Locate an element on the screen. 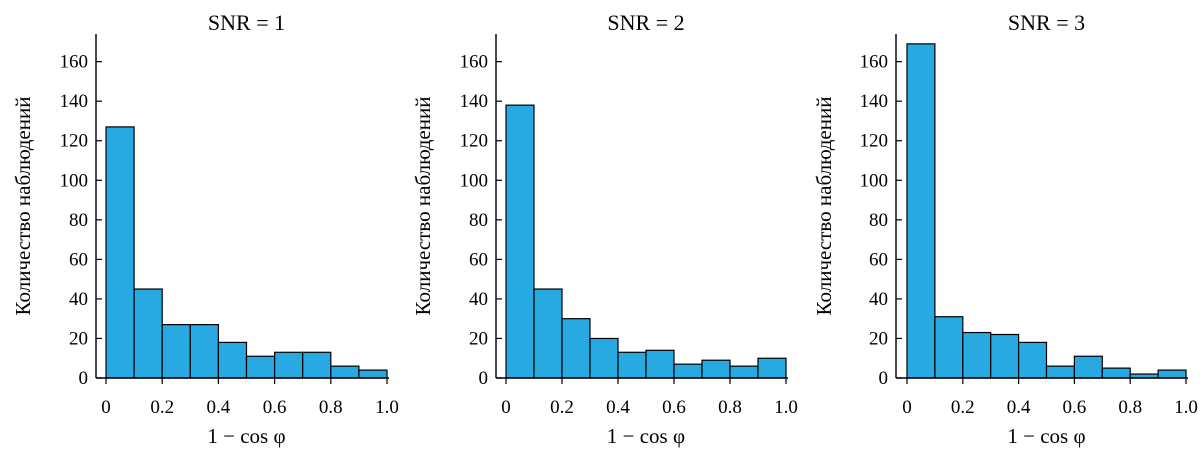 This screenshot has height=450, width=1203. chart-title: SNR = 2 is located at coordinates (645, 22).